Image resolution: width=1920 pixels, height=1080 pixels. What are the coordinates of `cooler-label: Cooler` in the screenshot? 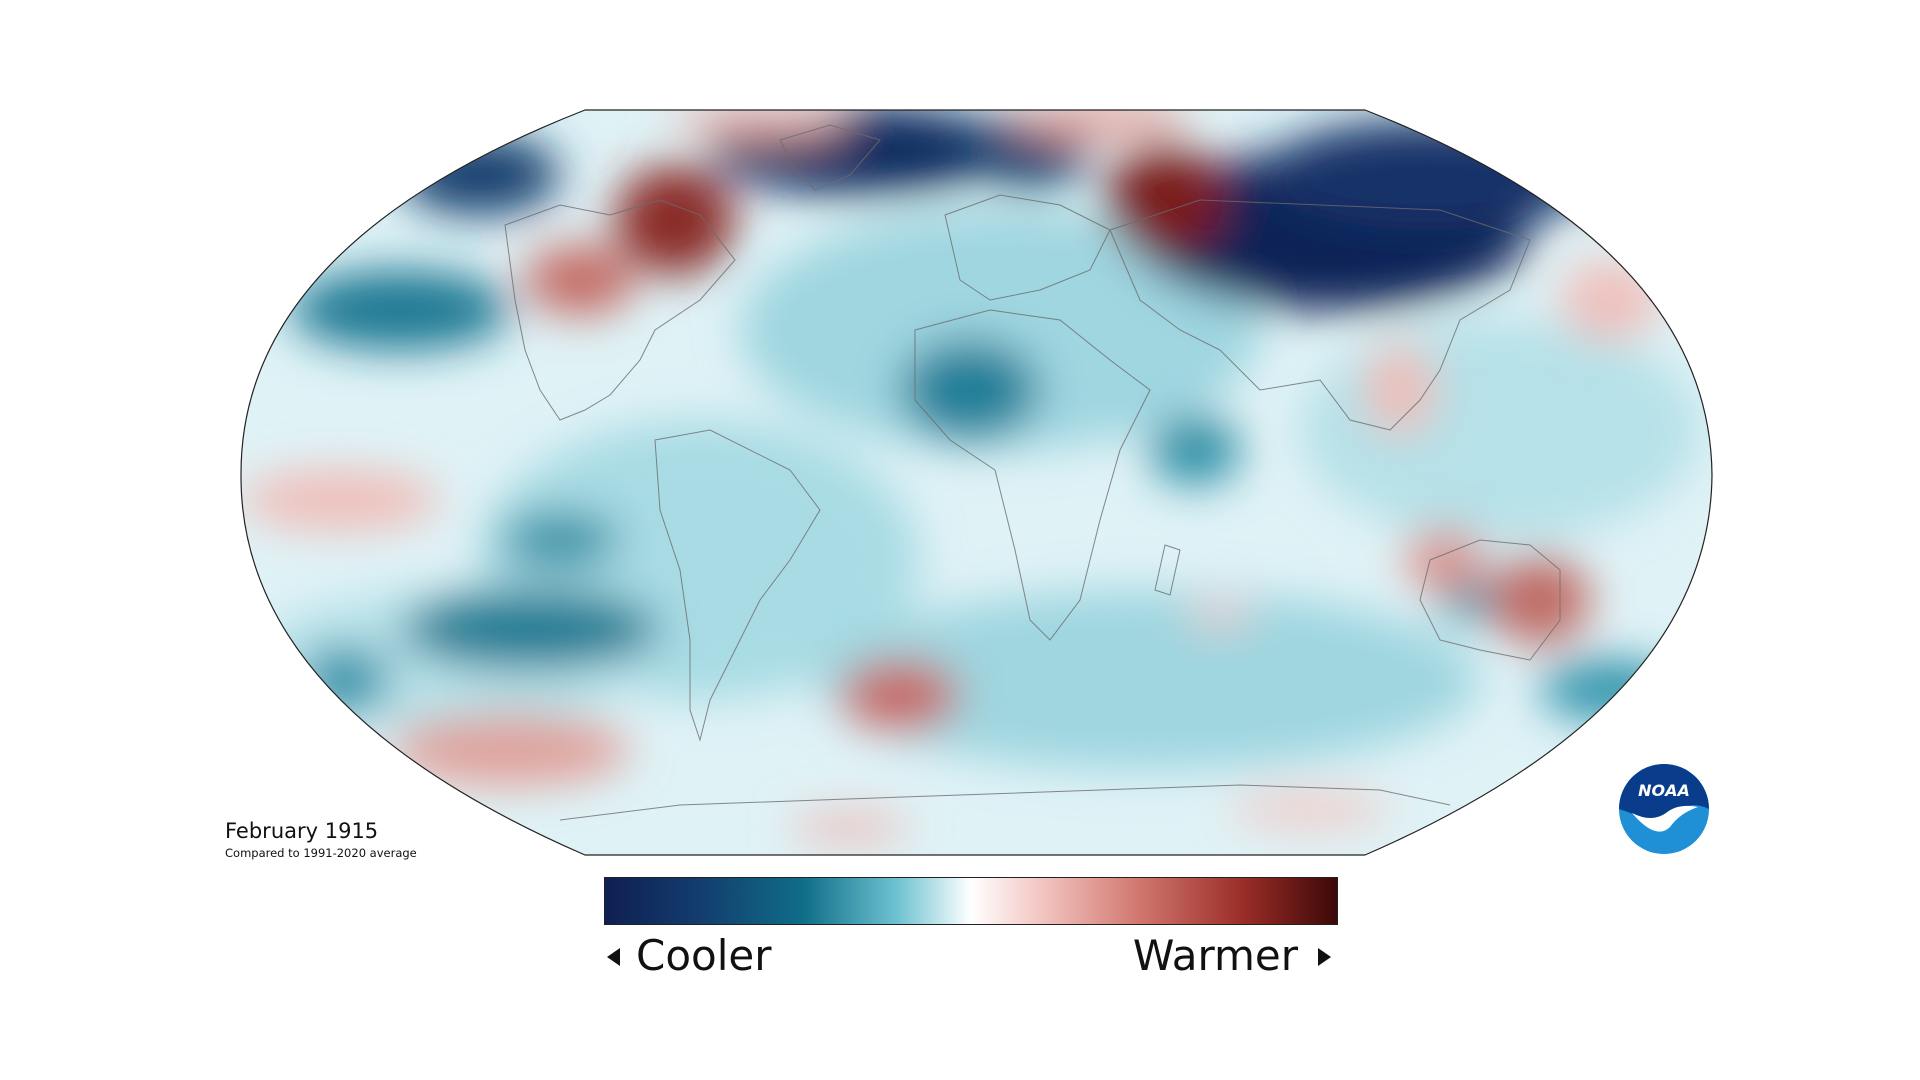 It's located at (704, 955).